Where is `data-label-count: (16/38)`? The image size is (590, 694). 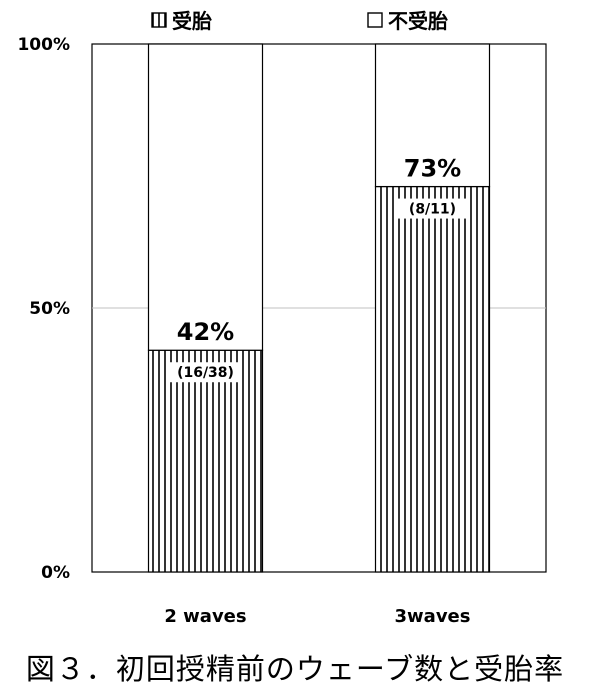 data-label-count: (16/38) is located at coordinates (205, 373).